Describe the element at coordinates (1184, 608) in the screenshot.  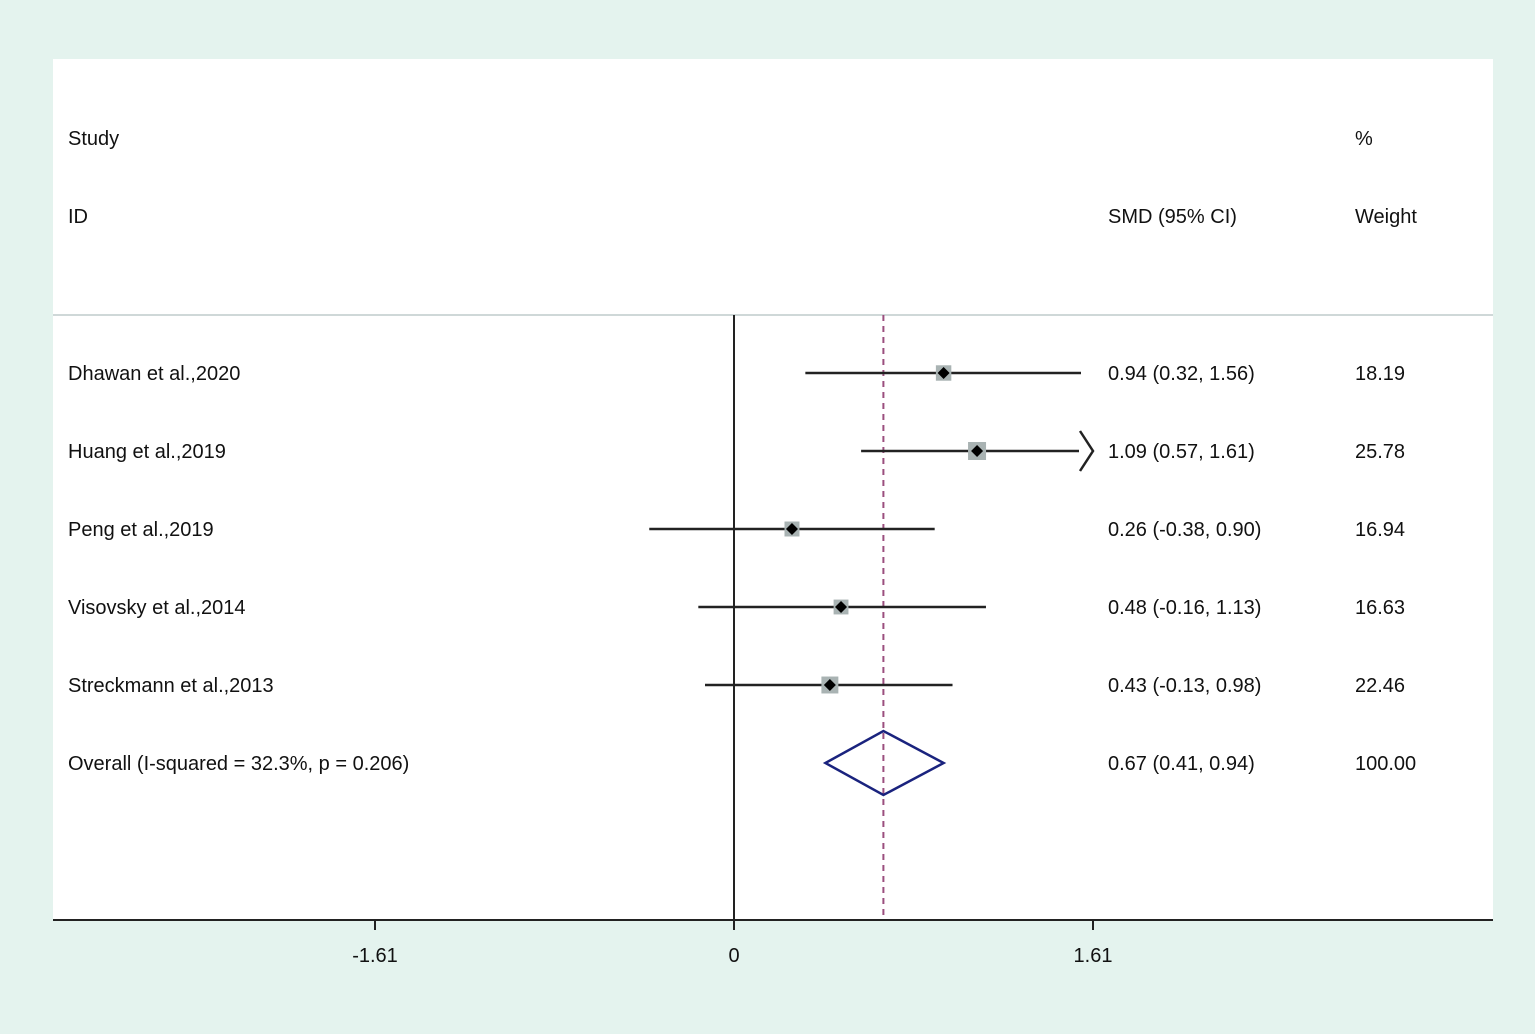
I see `study-ci-text: 0.48 (-0.16, 1.13)` at that location.